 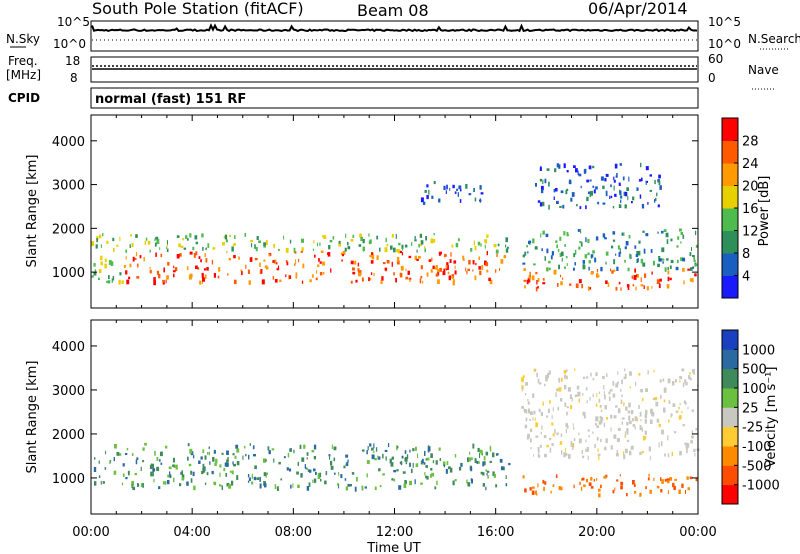 I want to click on colorbar-segment, so click(x=730, y=264).